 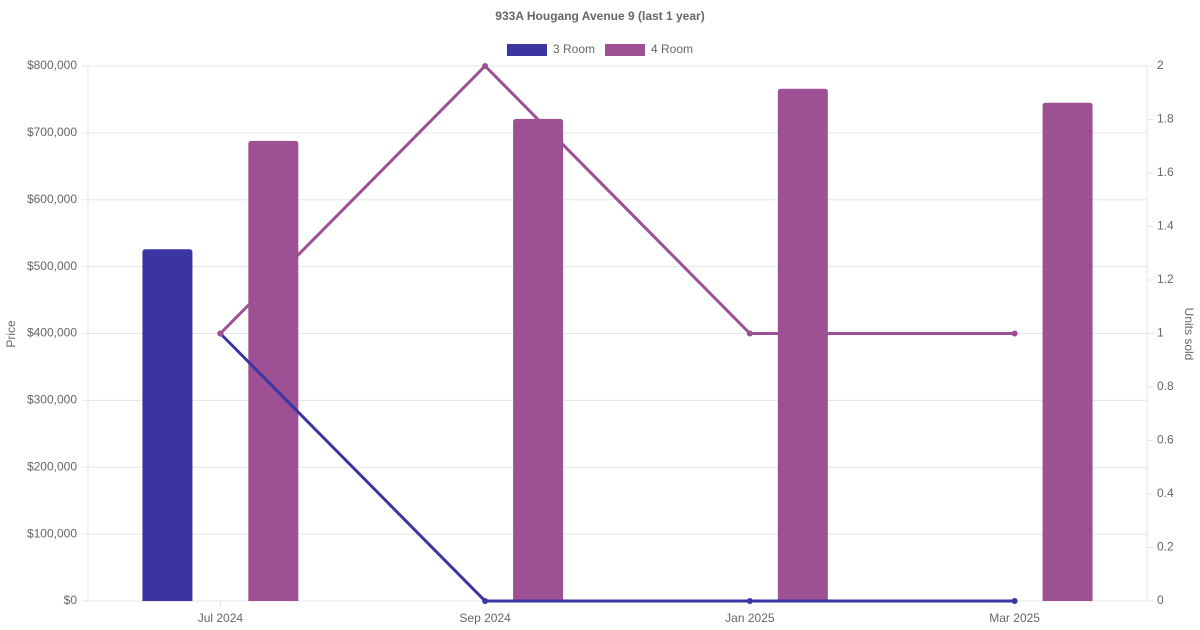 What do you see at coordinates (1165, 493) in the screenshot?
I see `y2-tick-label: 0.4` at bounding box center [1165, 493].